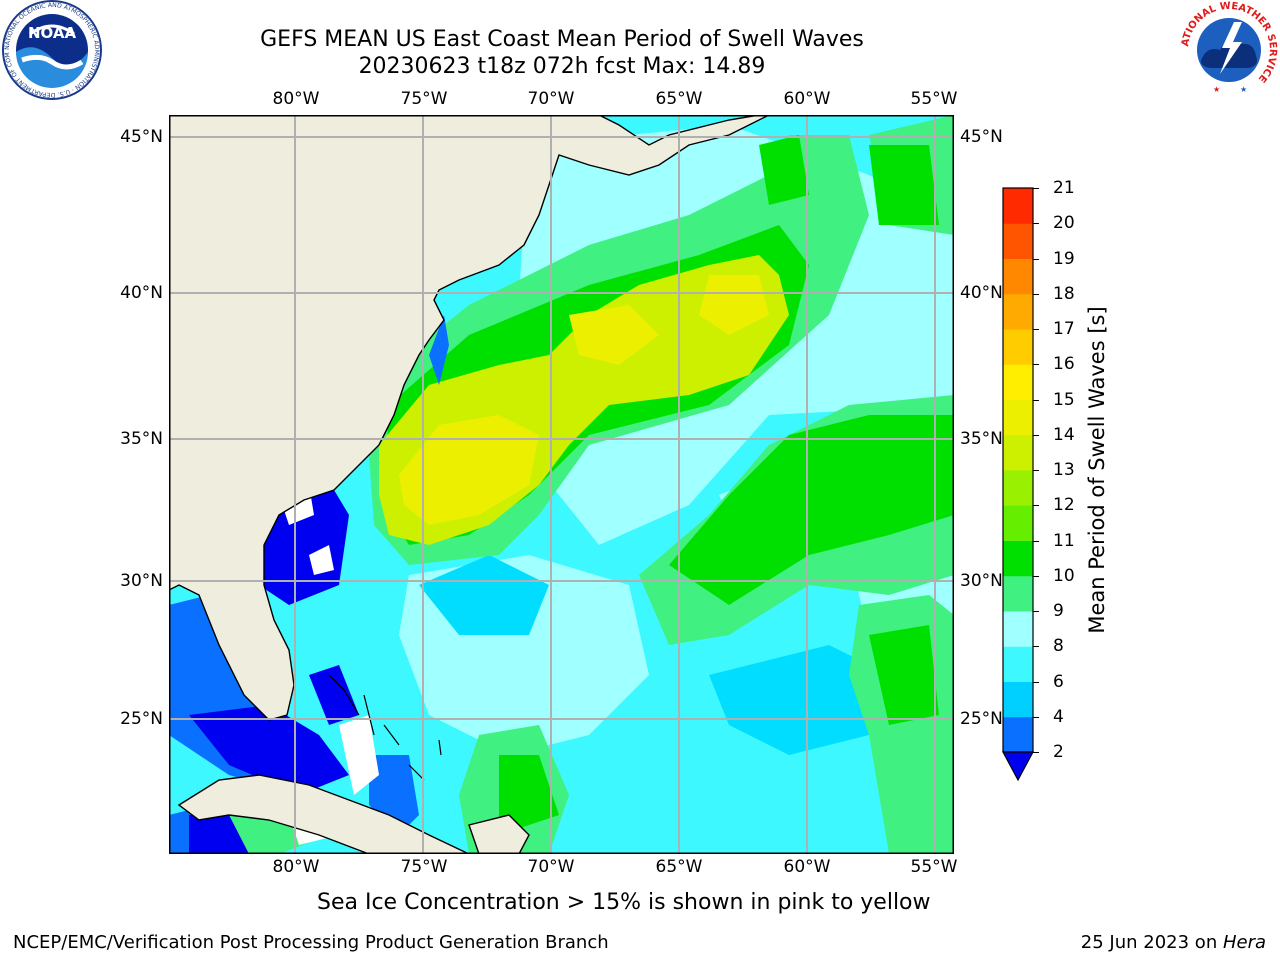 This screenshot has width=1280, height=960. I want to click on lon-label-bottom: 55°W, so click(934, 867).